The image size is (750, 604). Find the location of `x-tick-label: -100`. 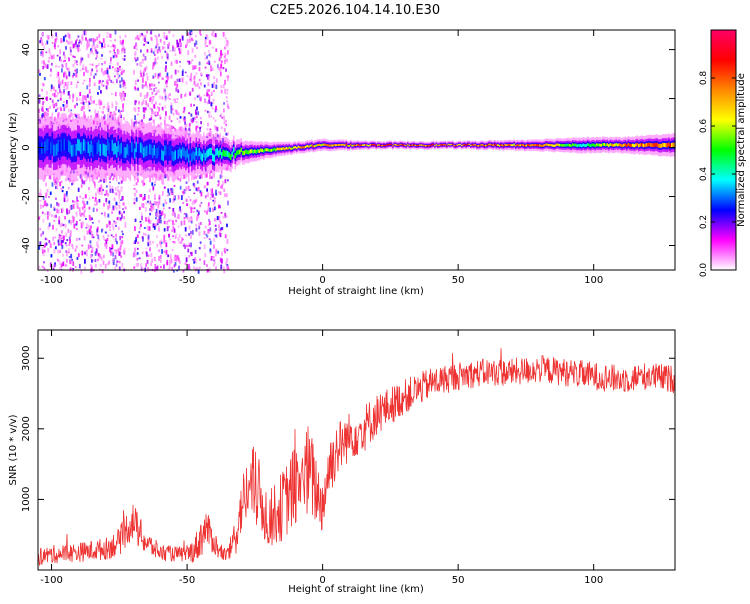

x-tick-label: -100 is located at coordinates (51, 280).